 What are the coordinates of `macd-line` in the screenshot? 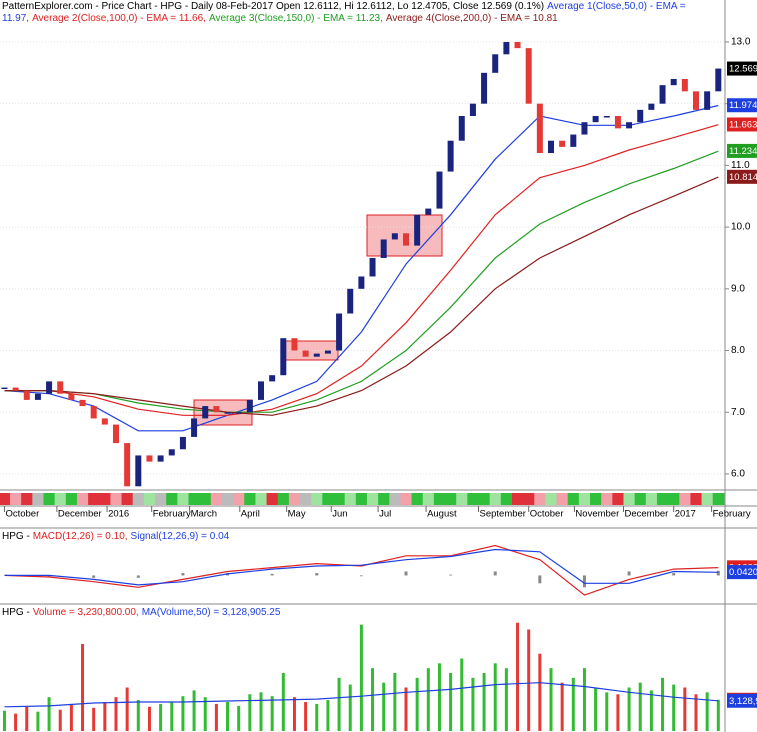 It's located at (361, 567).